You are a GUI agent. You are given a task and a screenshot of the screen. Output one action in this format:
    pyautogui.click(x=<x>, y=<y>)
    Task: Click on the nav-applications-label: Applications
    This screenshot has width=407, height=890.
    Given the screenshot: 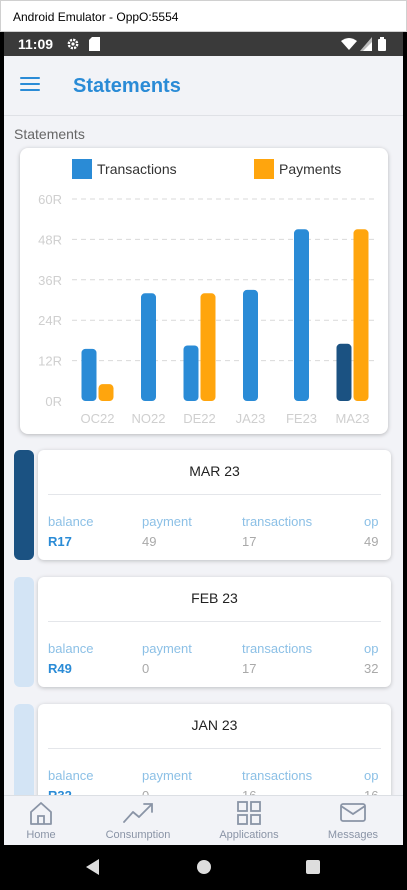 What is the action you would take?
    pyautogui.click(x=249, y=835)
    